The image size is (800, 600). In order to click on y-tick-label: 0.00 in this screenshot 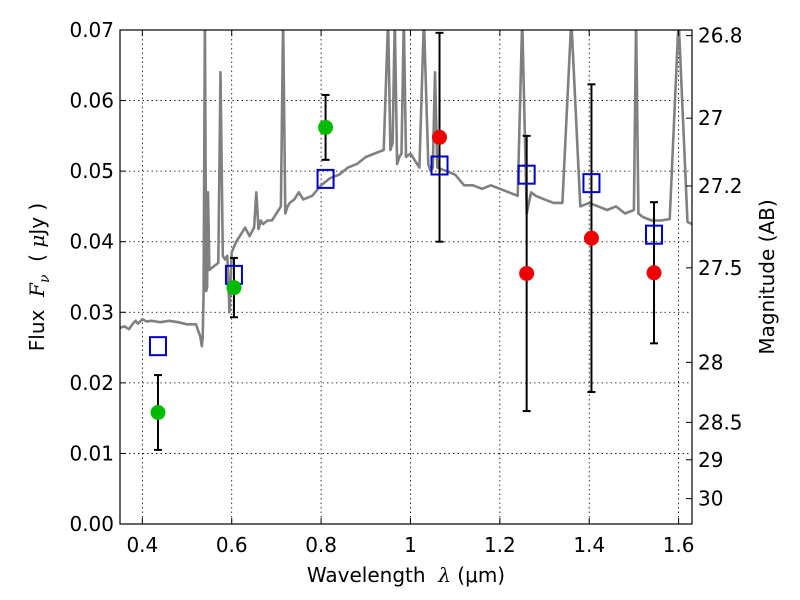, I will do `click(91, 524)`.